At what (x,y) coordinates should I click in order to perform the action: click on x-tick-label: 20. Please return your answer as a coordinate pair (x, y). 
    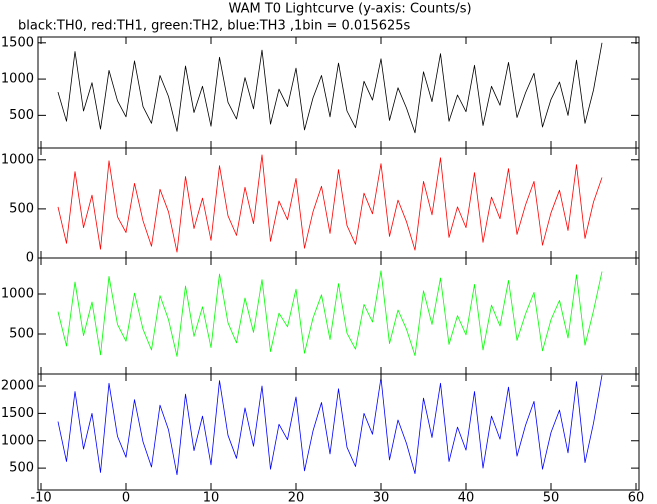
    Looking at the image, I should click on (296, 497).